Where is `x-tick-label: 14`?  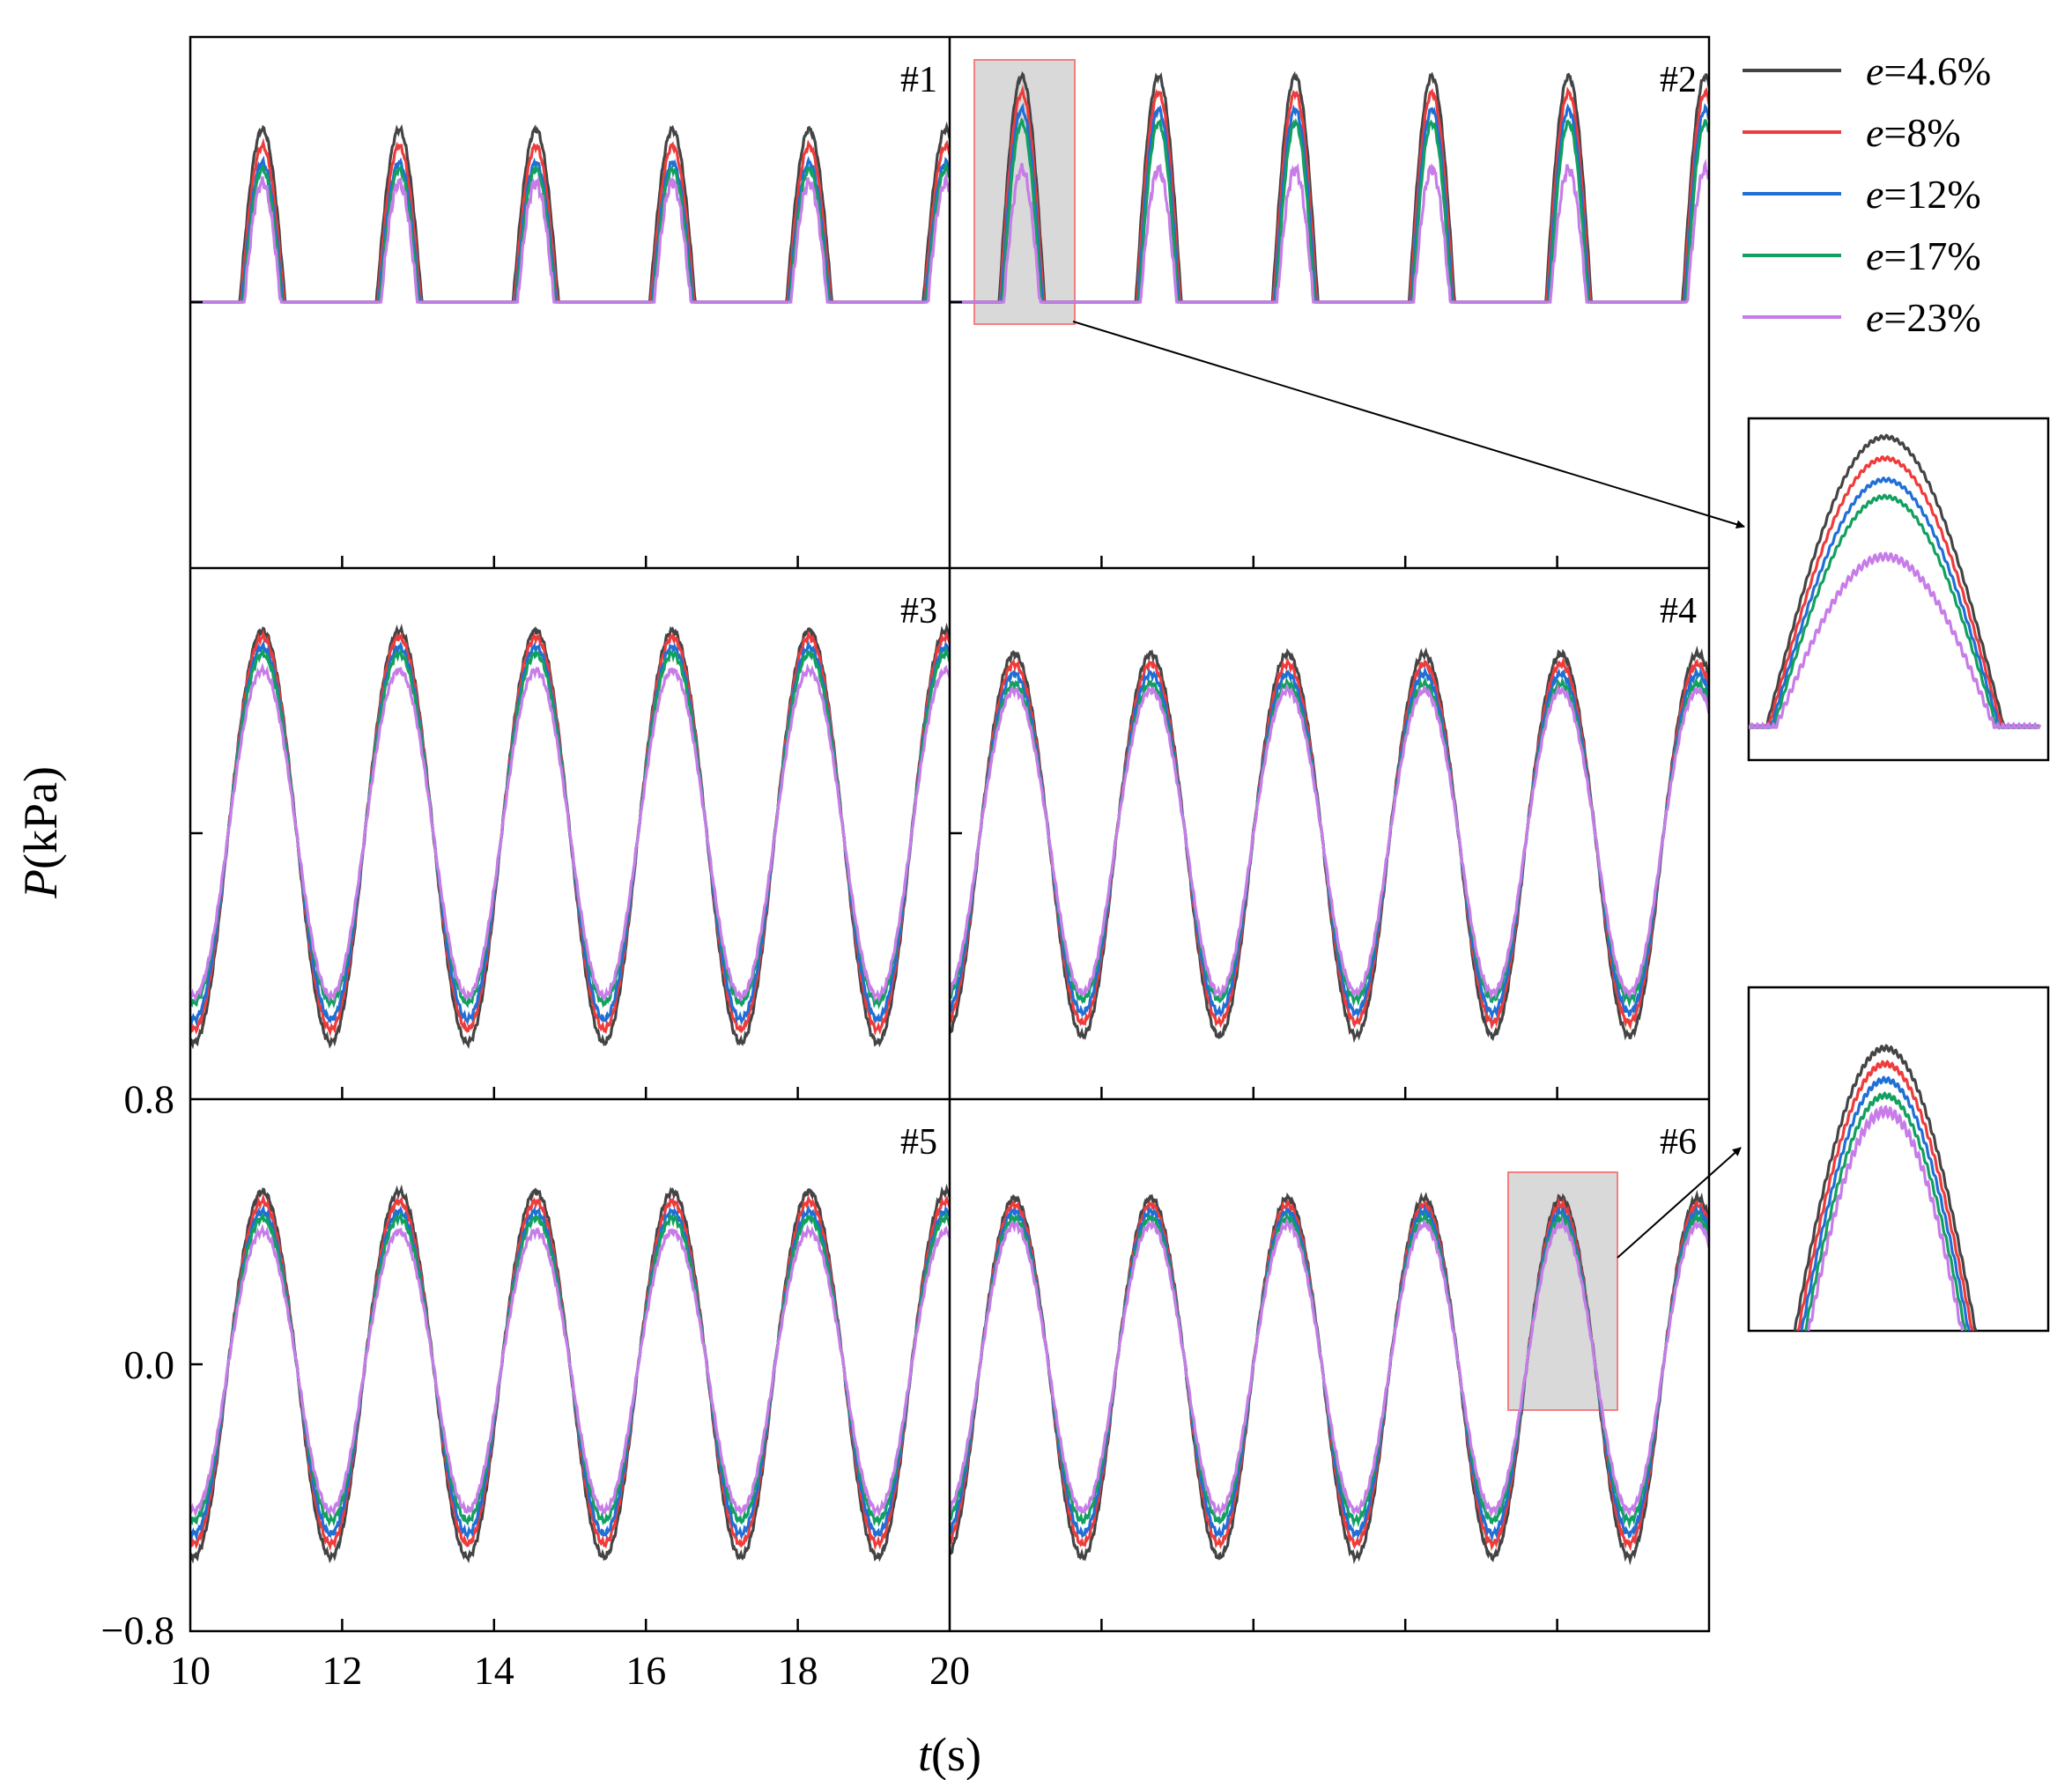
x-tick-label: 14 is located at coordinates (494, 1671).